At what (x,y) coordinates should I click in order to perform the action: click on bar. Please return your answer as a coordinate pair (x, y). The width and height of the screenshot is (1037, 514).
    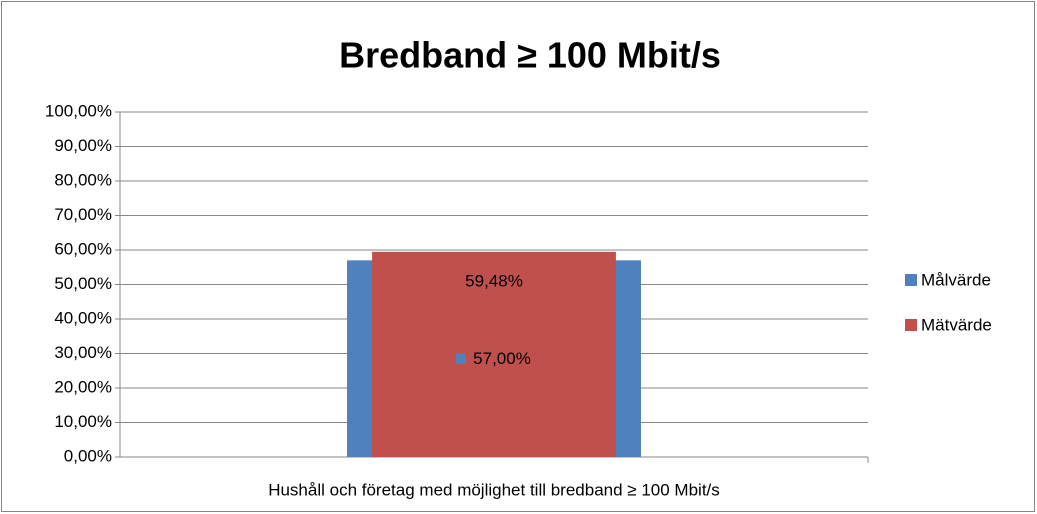
    Looking at the image, I should click on (494, 354).